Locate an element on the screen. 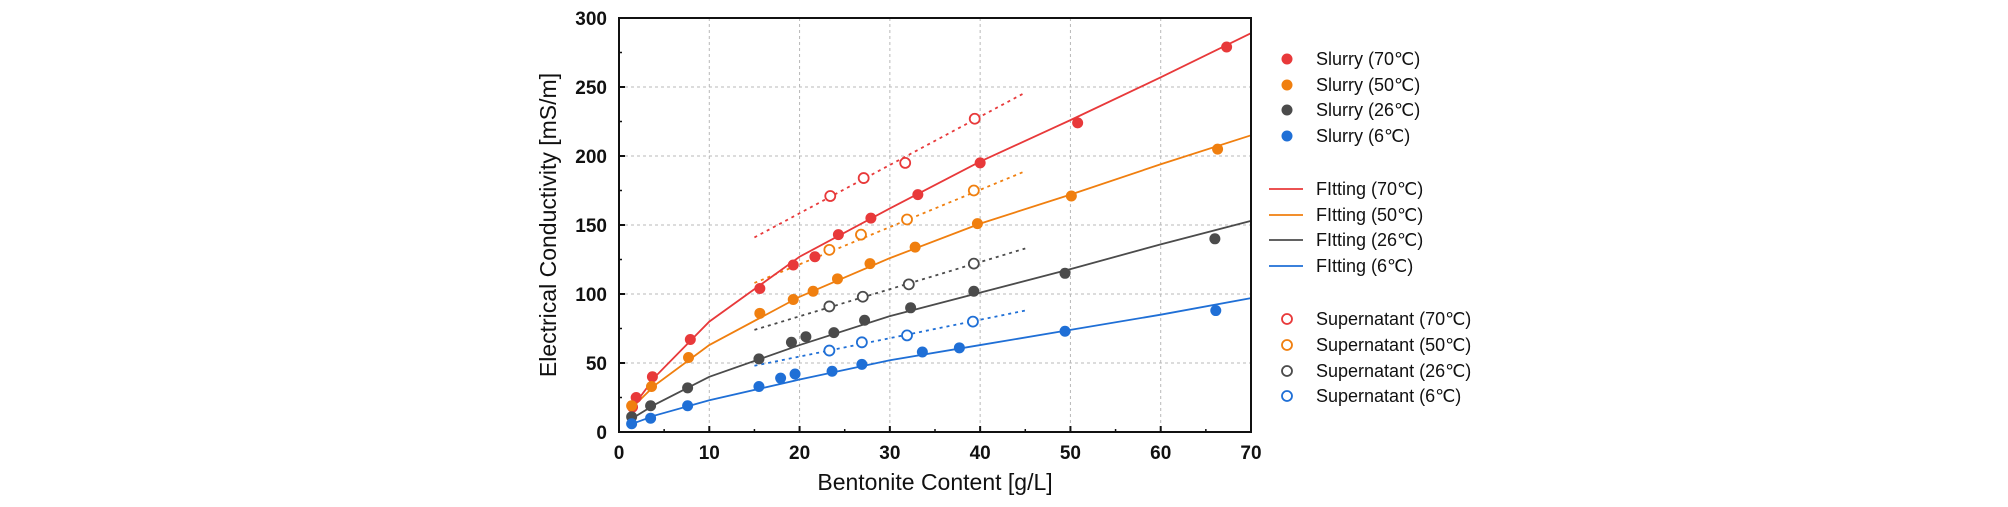 The height and width of the screenshot is (507, 2008). legend-label-slurry: Slurry (70℃) is located at coordinates (1368, 59).